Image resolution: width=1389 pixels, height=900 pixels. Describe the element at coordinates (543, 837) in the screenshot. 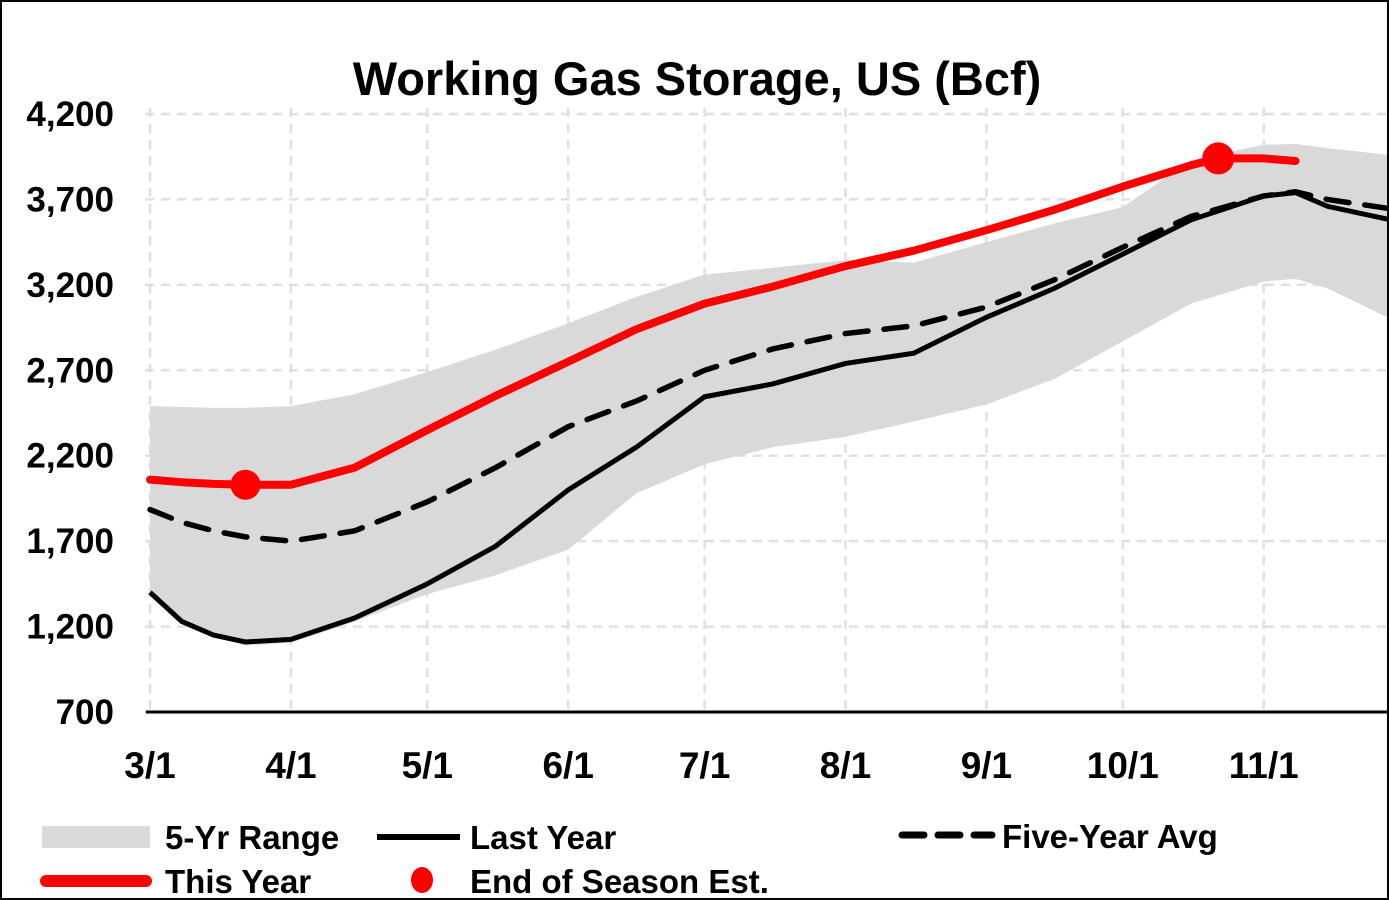

I see `legend-label-last-year: Last Year` at that location.